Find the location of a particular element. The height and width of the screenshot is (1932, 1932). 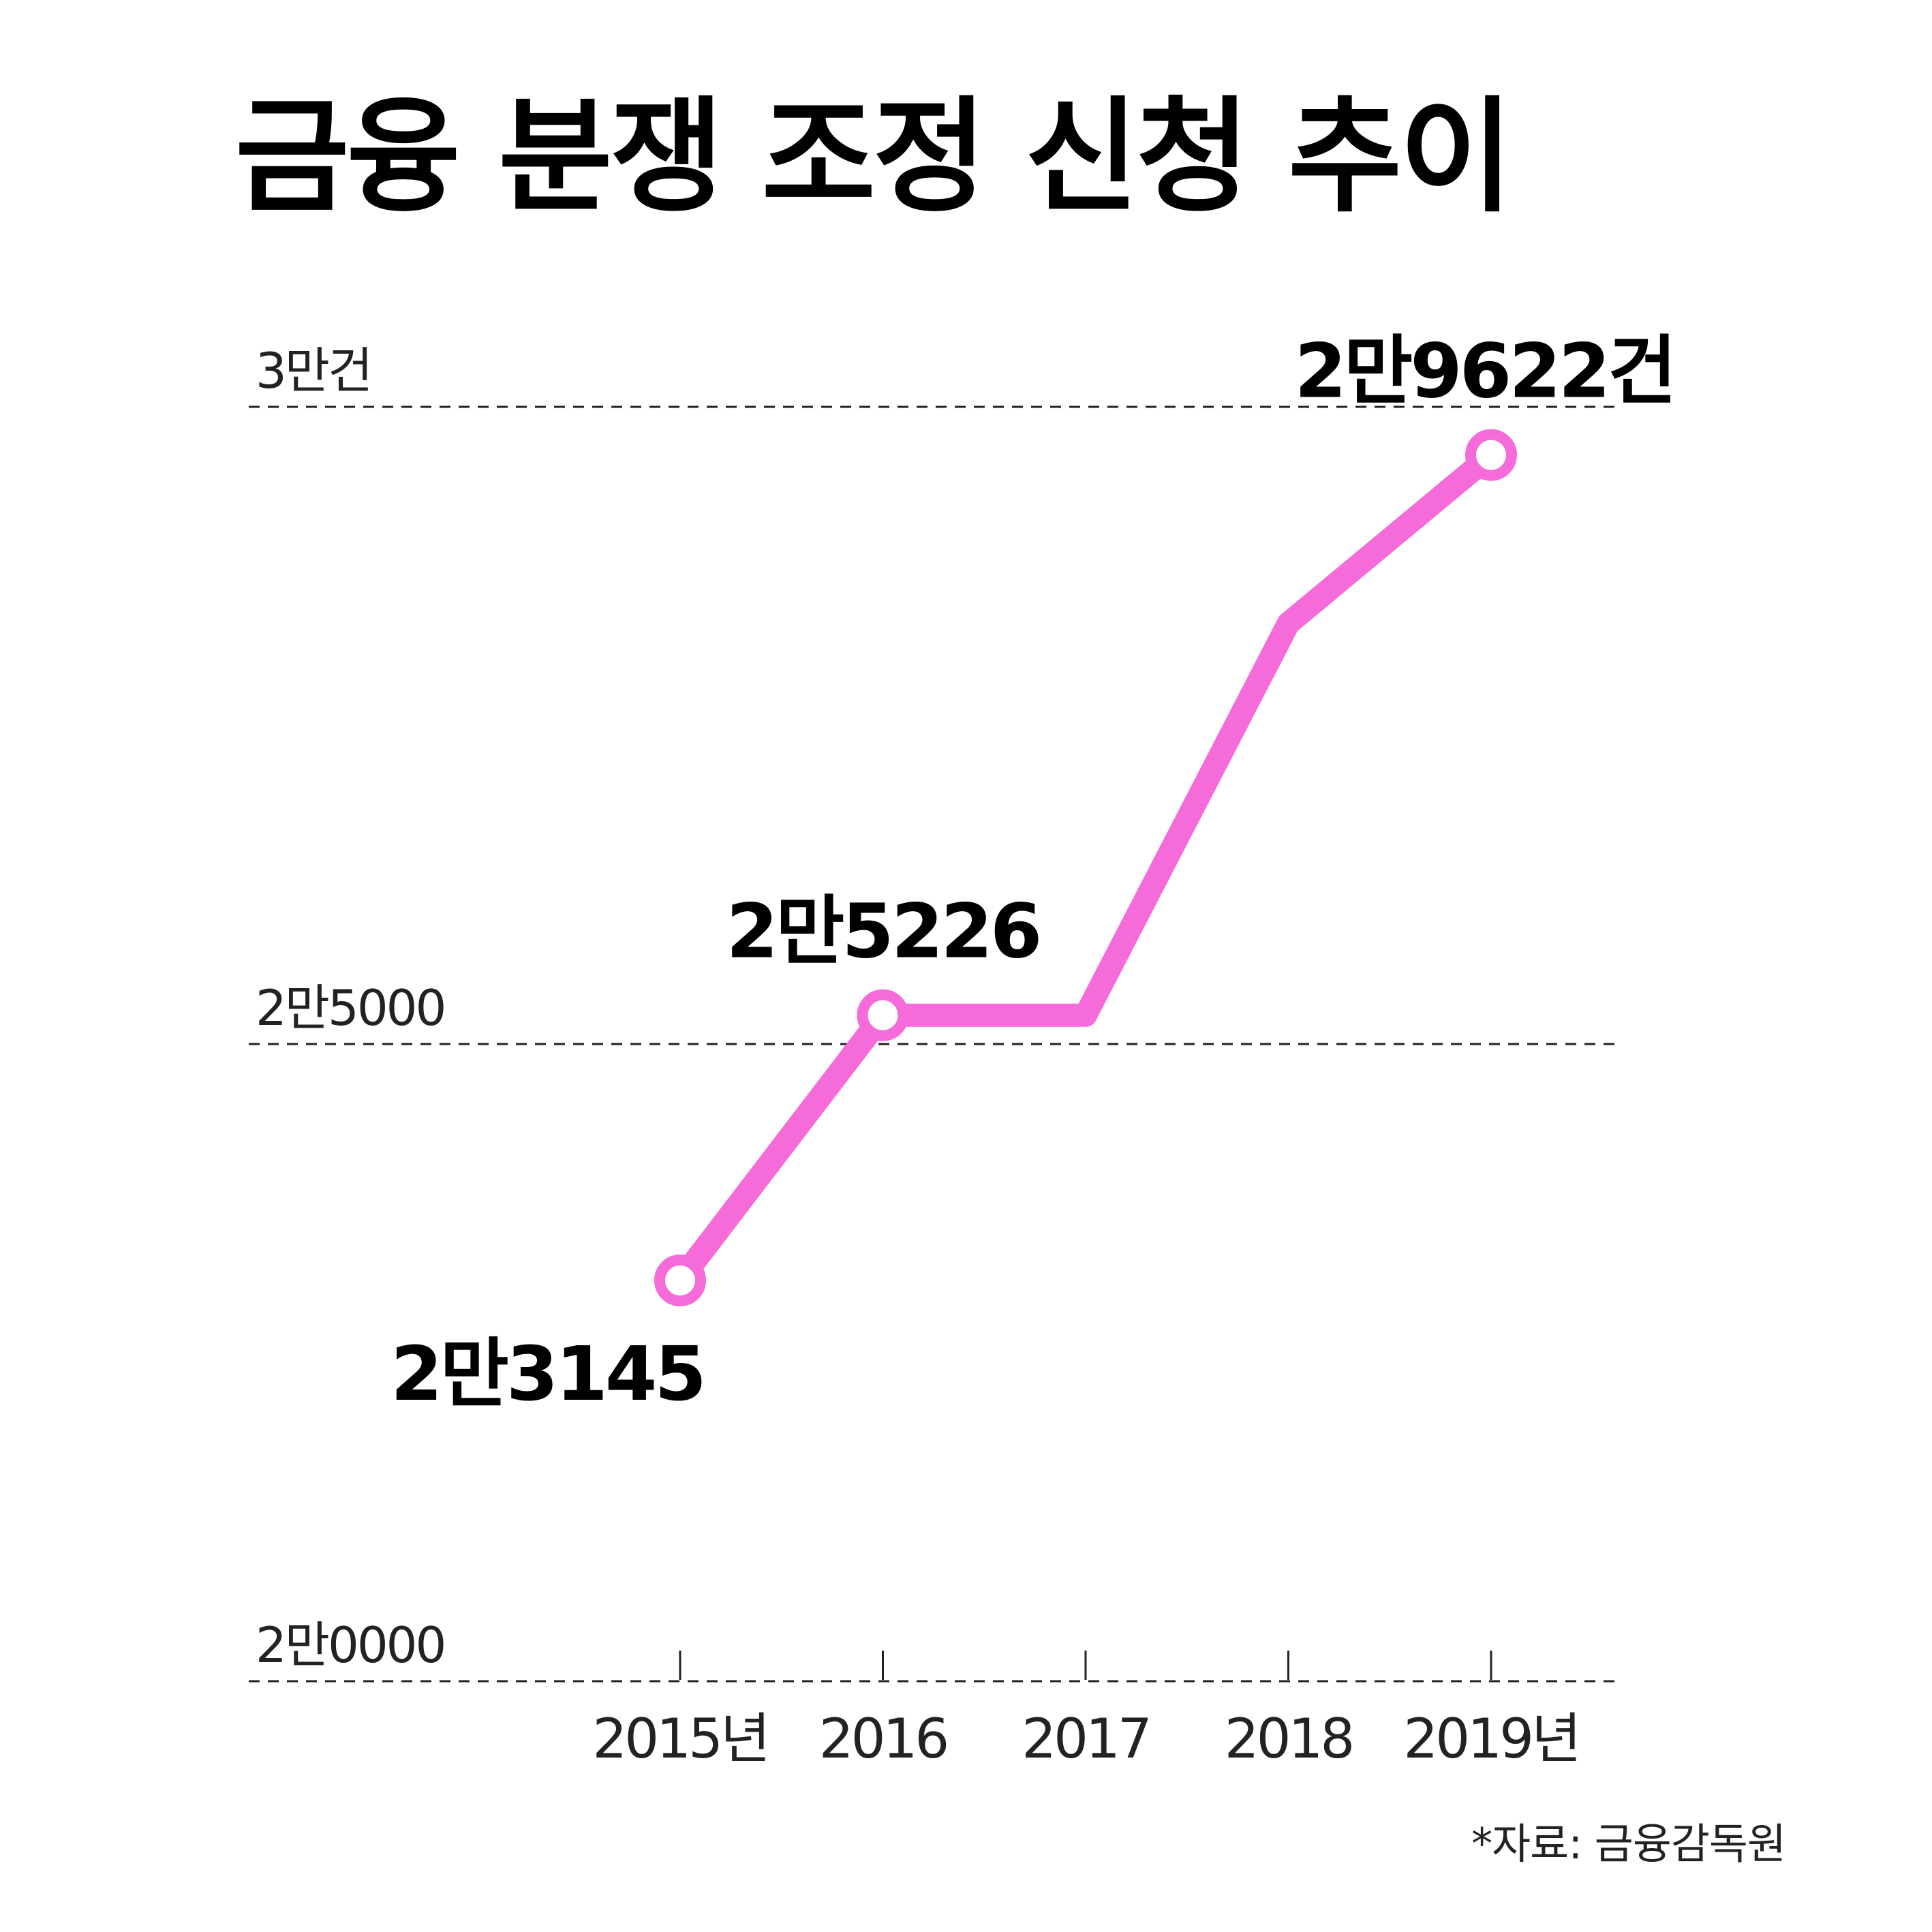

data-label: 2만3145 is located at coordinates (547, 1373).